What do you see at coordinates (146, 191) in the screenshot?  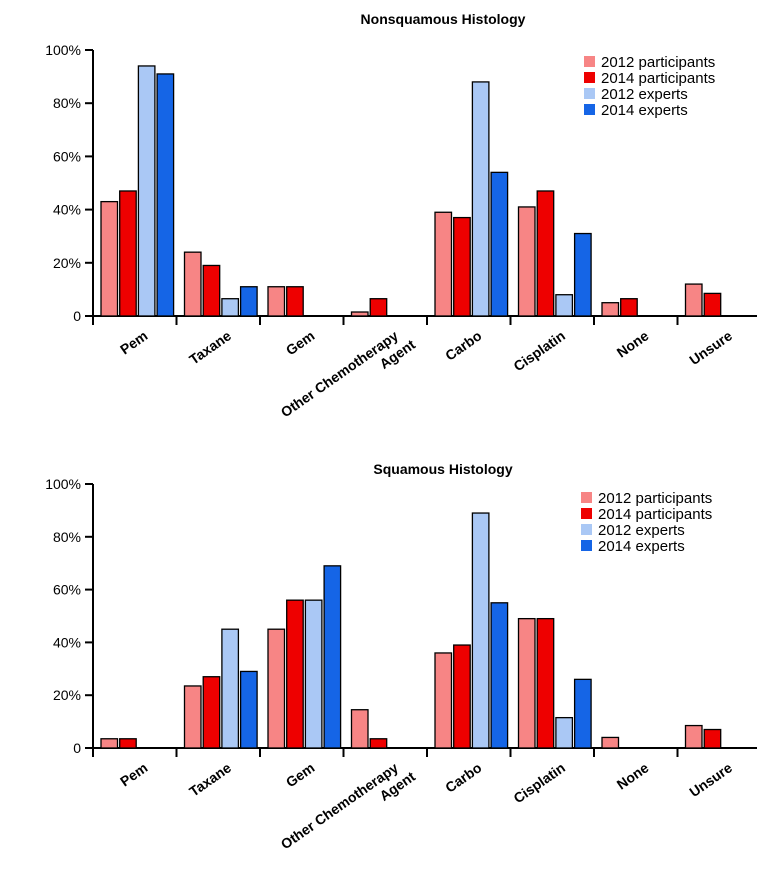 I see `bar-2012-experts-pem` at bounding box center [146, 191].